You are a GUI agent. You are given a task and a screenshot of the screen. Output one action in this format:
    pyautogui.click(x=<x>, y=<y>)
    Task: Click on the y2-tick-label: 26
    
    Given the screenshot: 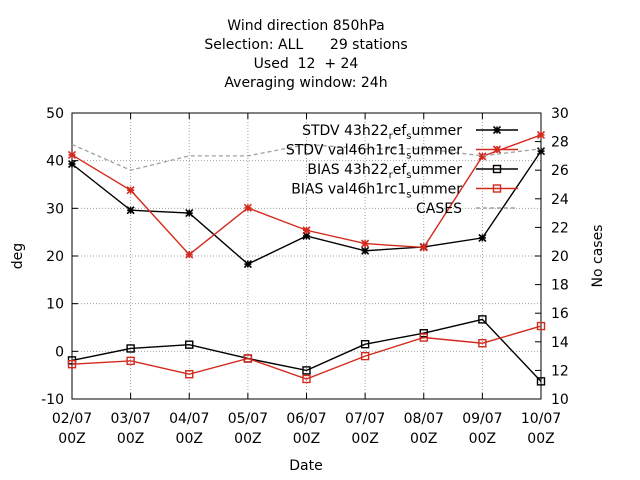 What is the action you would take?
    pyautogui.click(x=560, y=171)
    